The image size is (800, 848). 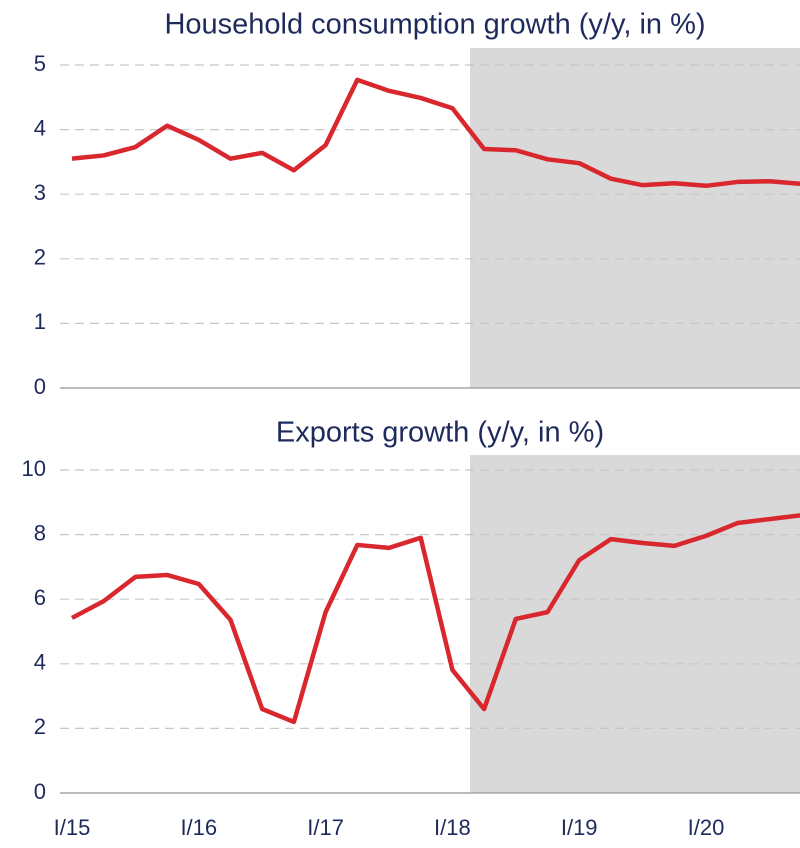 I want to click on x-tick-label: I/20, so click(x=706, y=827).